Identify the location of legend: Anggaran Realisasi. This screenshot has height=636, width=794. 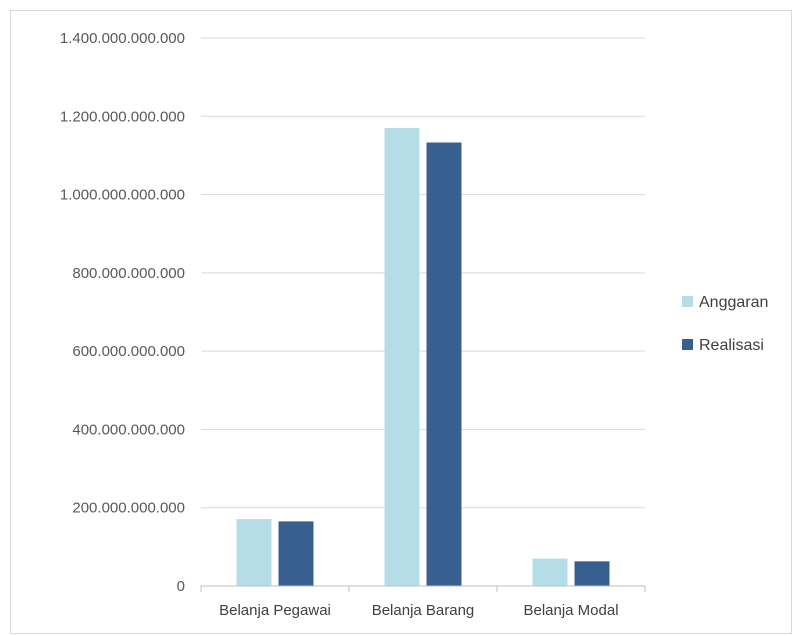
(725, 324).